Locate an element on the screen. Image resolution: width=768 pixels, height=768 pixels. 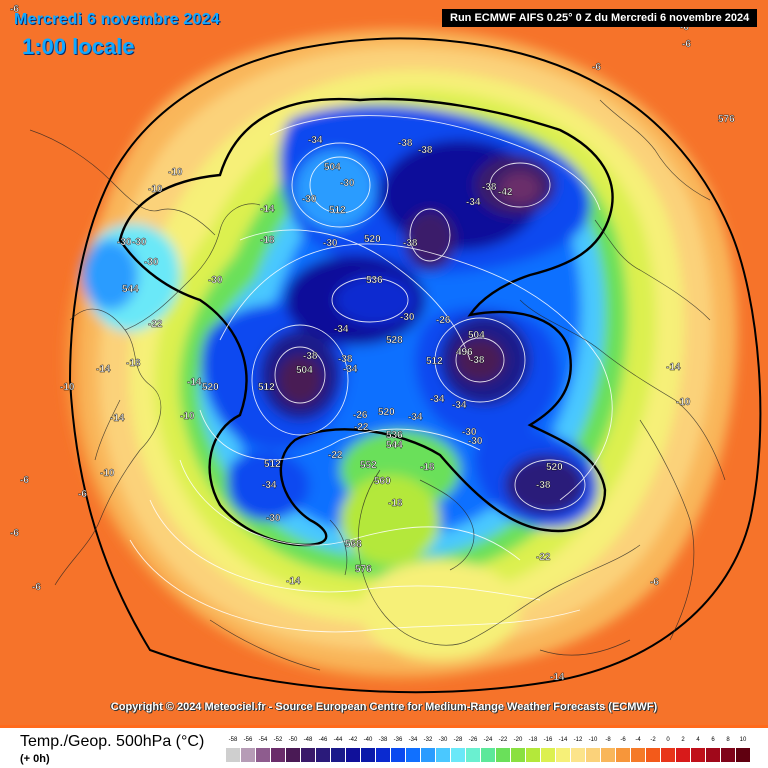
forecast-time-title: 1:00 locale is located at coordinates (78, 46).